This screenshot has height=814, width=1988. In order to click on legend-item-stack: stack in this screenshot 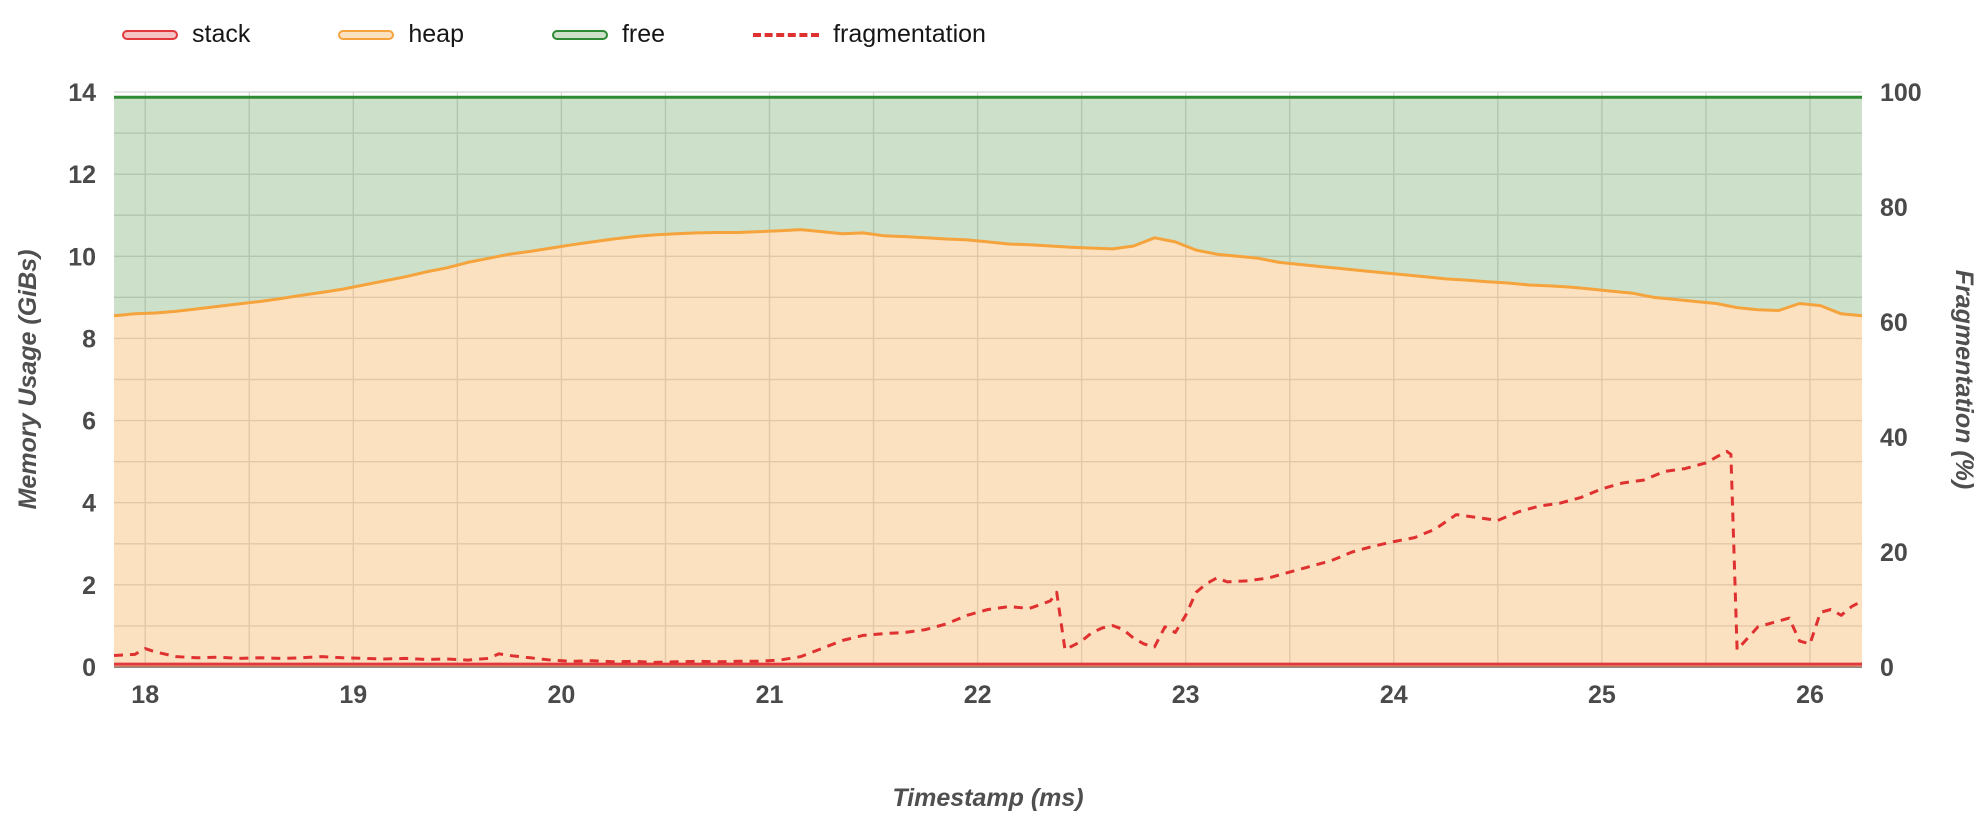, I will do `click(186, 34)`.